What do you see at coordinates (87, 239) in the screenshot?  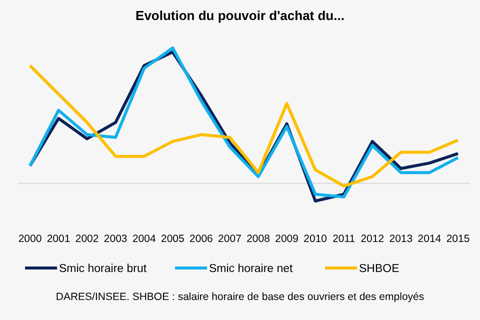 I see `x-tick-label: 2002` at bounding box center [87, 239].